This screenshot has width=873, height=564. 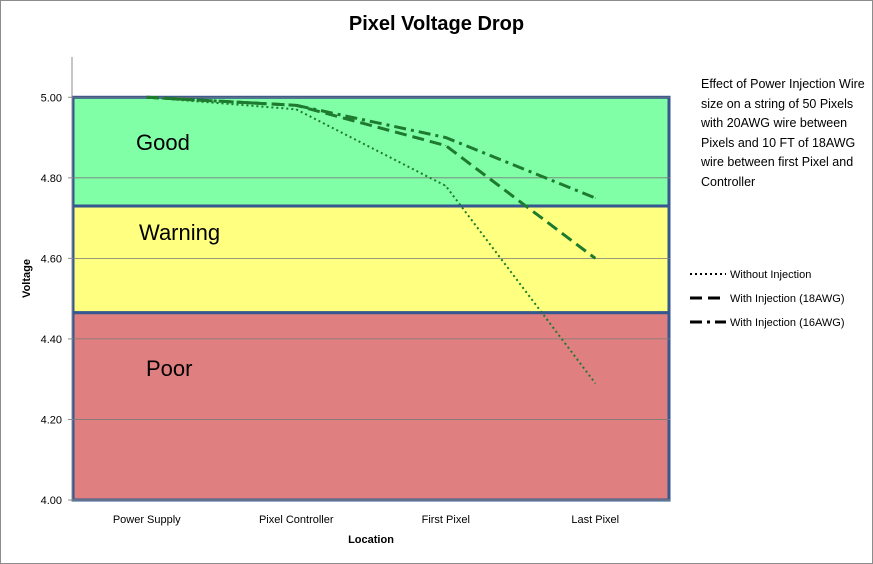 What do you see at coordinates (163, 142) in the screenshot?
I see `zone-label: Good` at bounding box center [163, 142].